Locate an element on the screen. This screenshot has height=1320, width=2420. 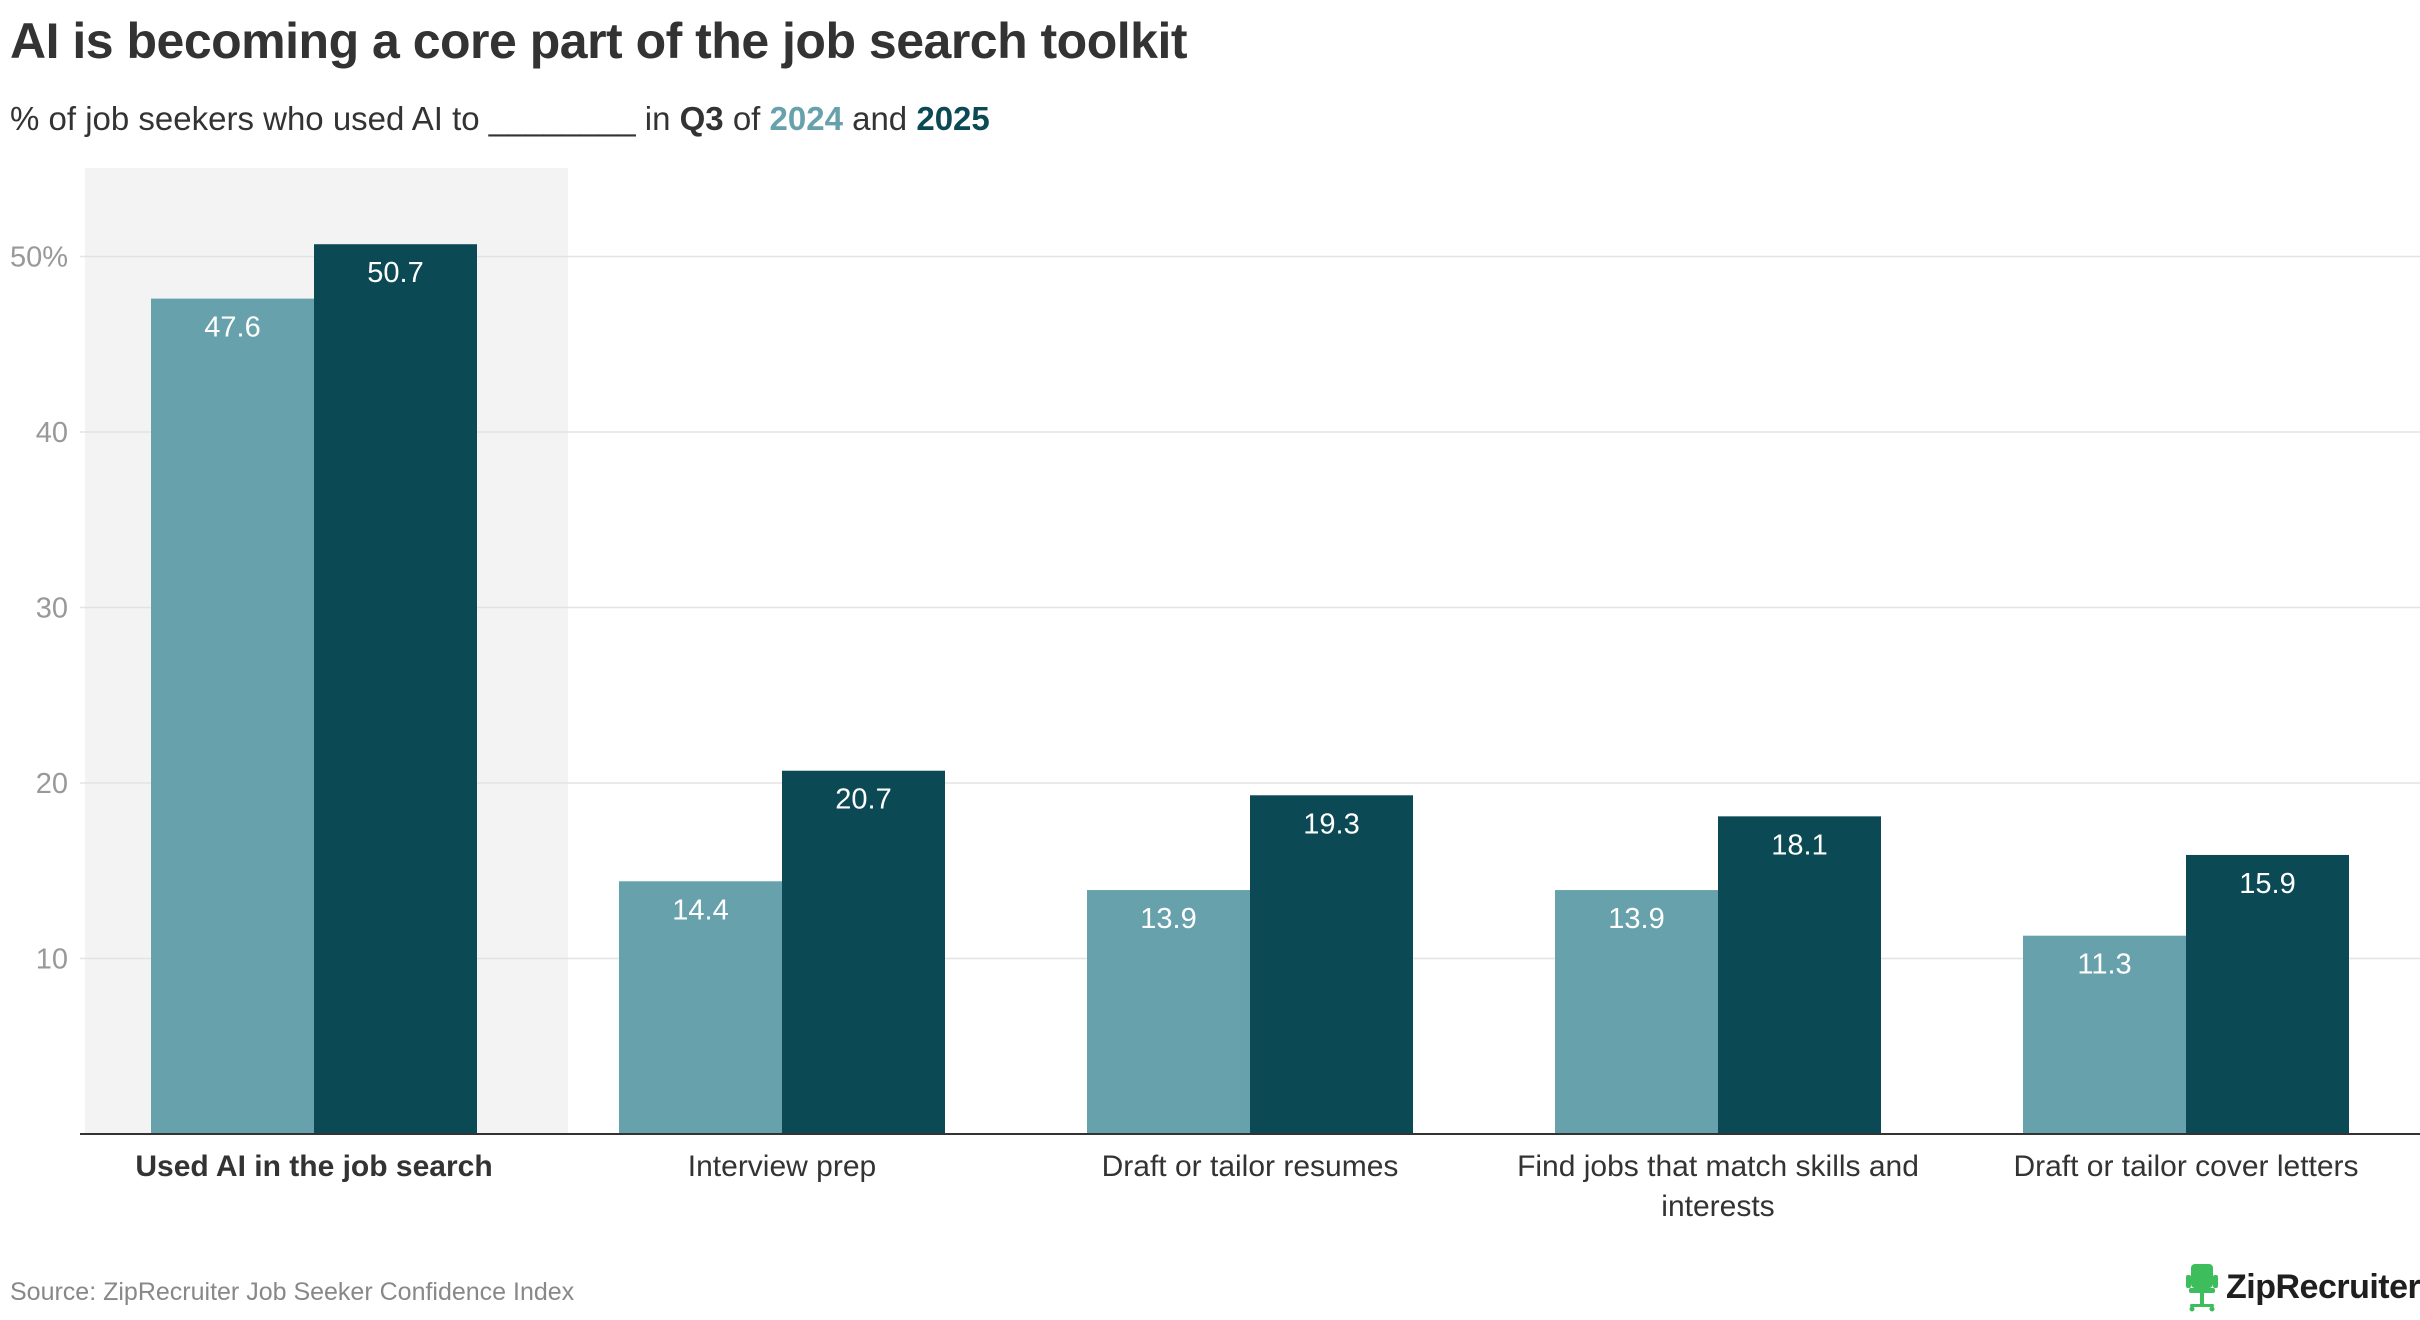
ziprecruiter-logo: ZipRecruiter ® is located at coordinates (2302, 1287).